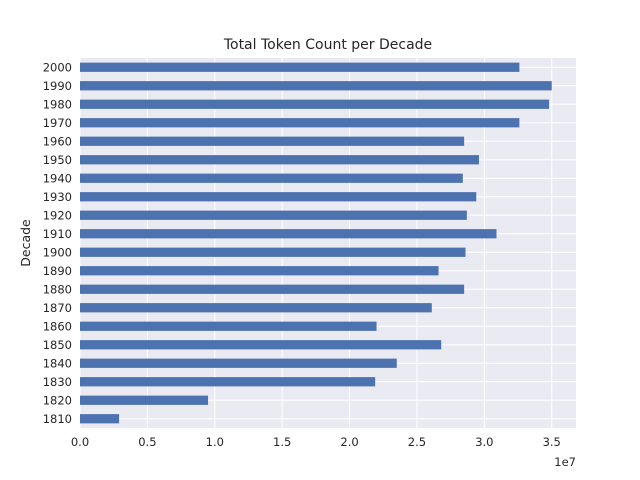  What do you see at coordinates (552, 442) in the screenshot?
I see `x-tick-label: 3.5` at bounding box center [552, 442].